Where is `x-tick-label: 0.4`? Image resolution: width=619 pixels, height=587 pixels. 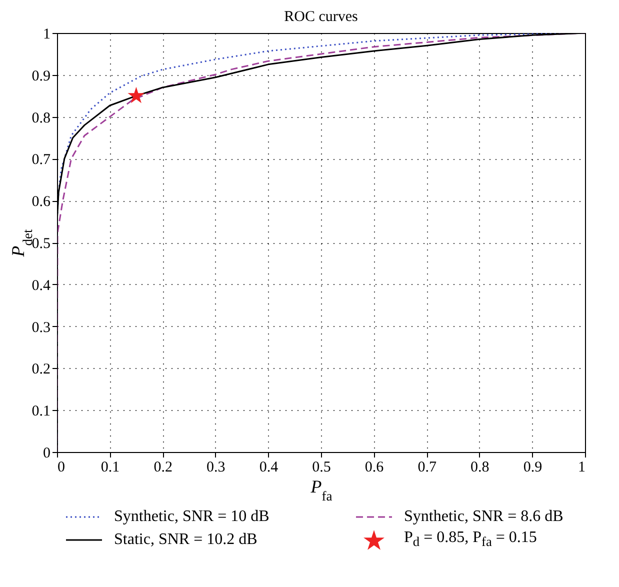 x-tick-label: 0.4 is located at coordinates (269, 468).